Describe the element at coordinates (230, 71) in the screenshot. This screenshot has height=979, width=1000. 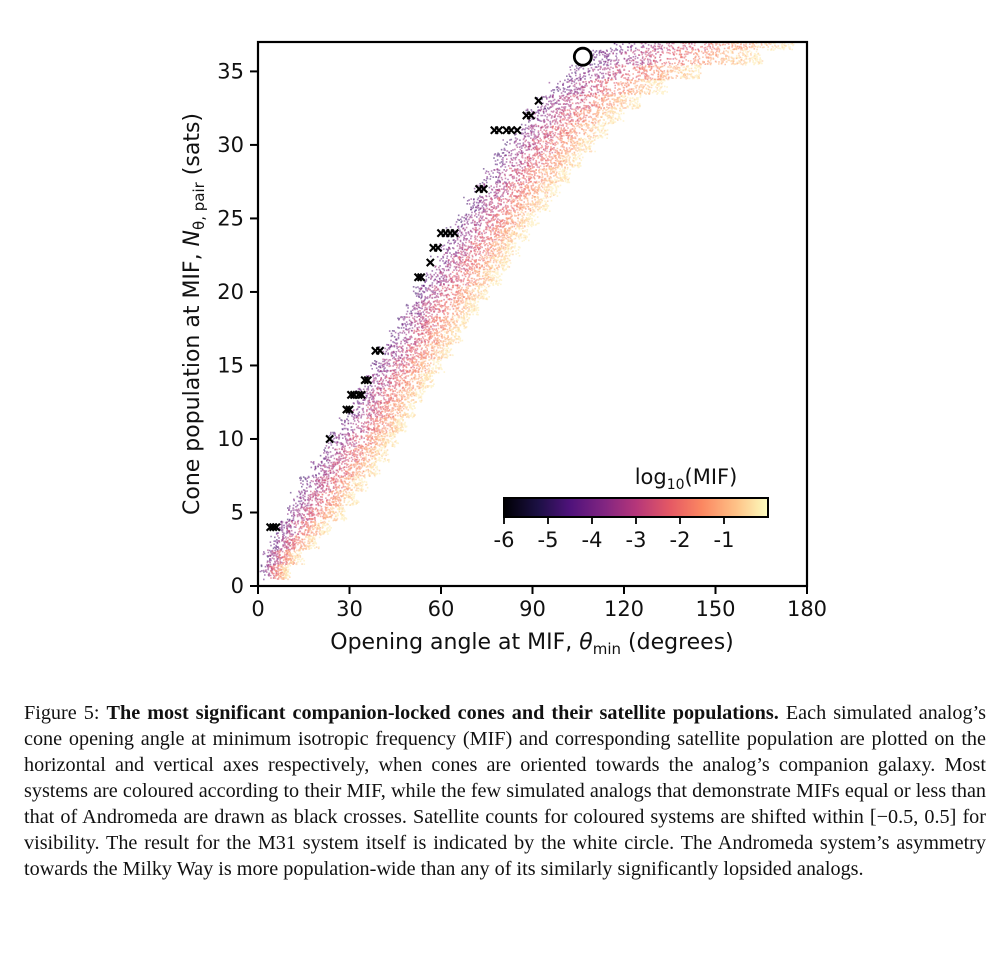
I see `y-tick-label: 35` at that location.